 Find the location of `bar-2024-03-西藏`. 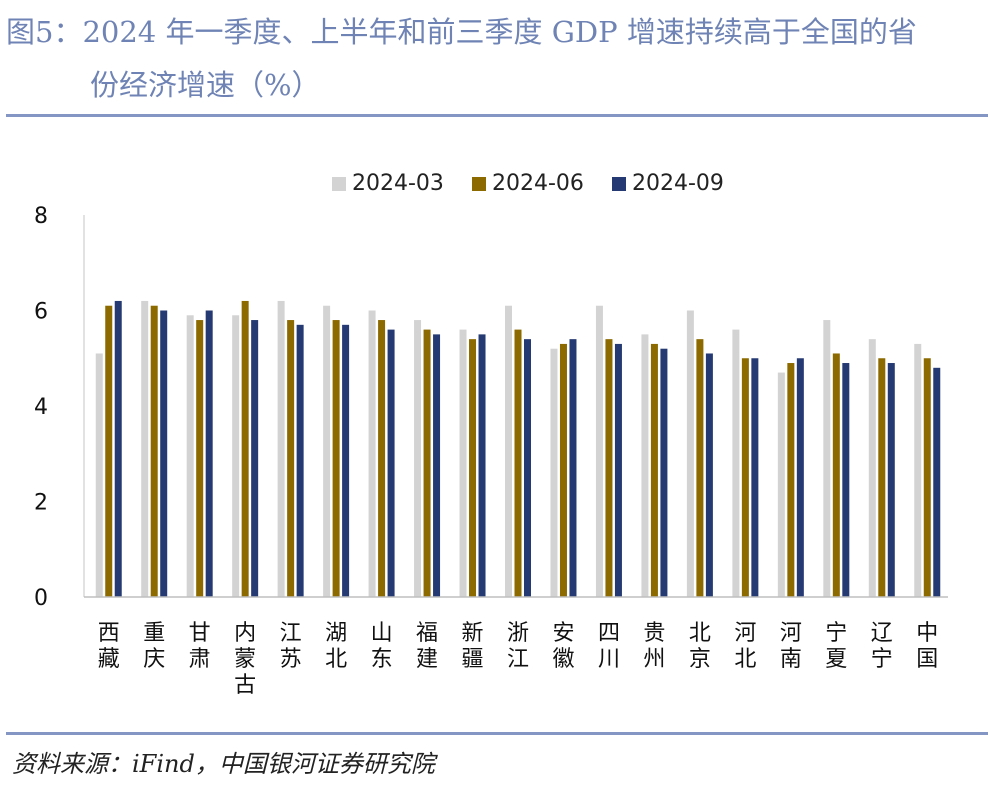

bar-2024-03-西藏 is located at coordinates (99, 475).